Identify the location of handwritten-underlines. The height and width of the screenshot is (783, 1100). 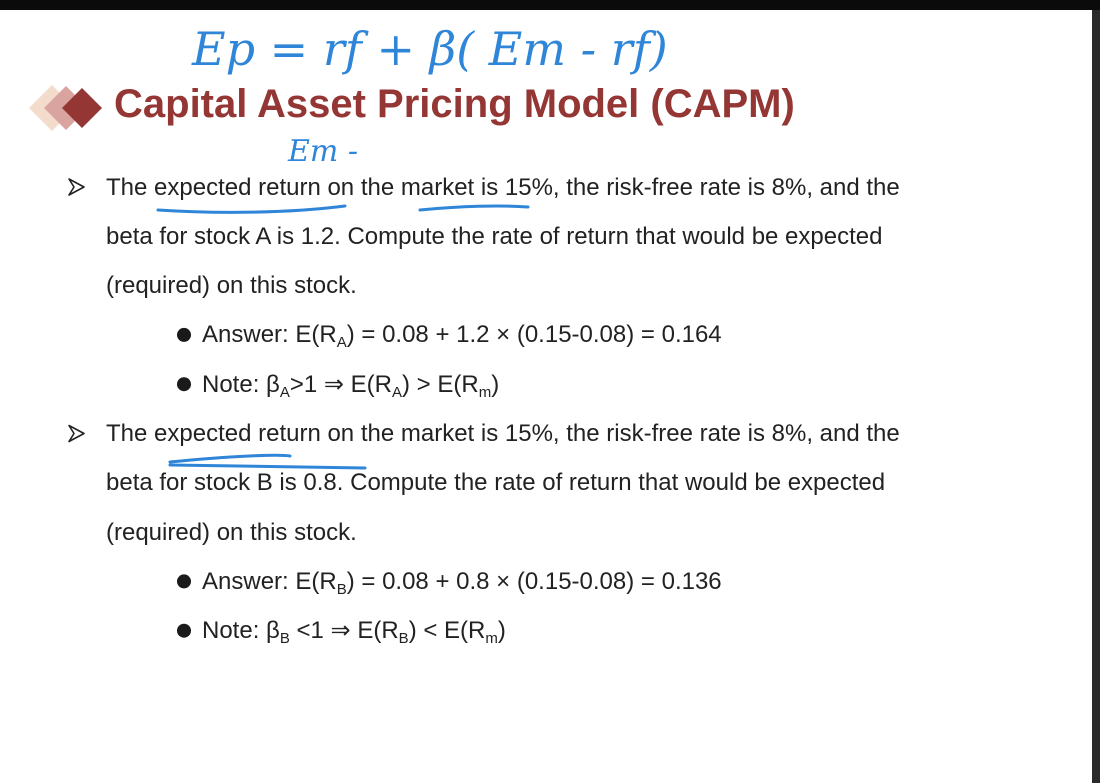
(343, 337).